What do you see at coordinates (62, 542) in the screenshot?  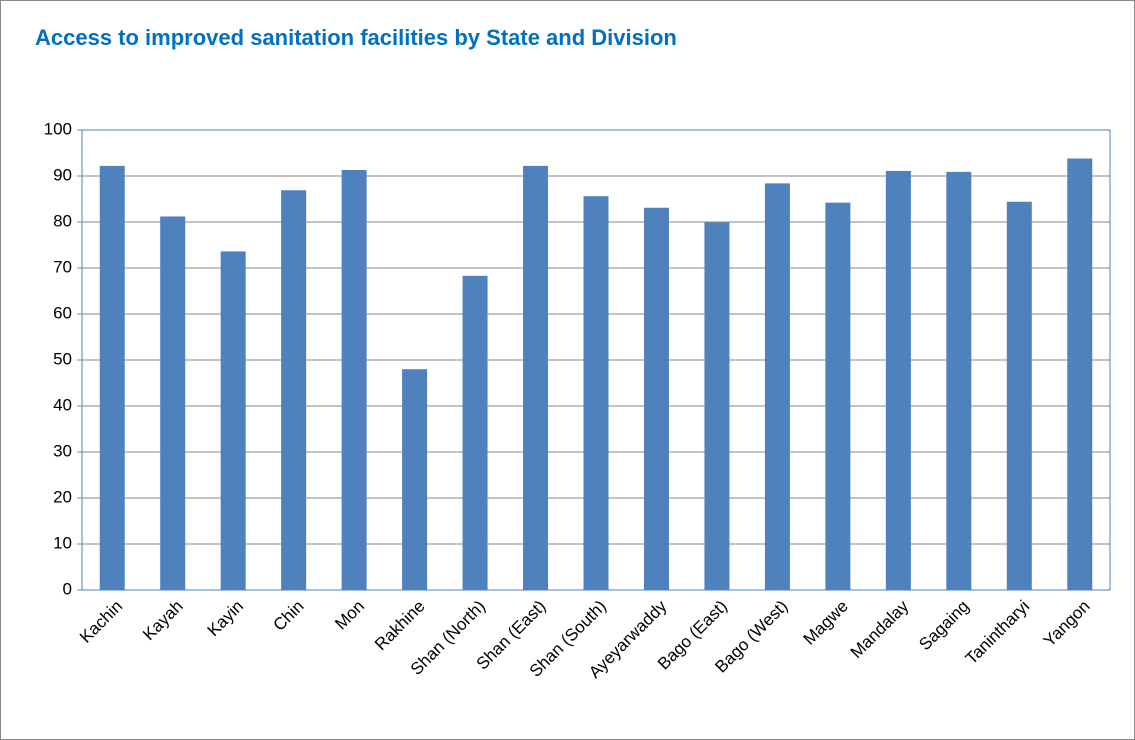 I see `y-tick-label: 10` at bounding box center [62, 542].